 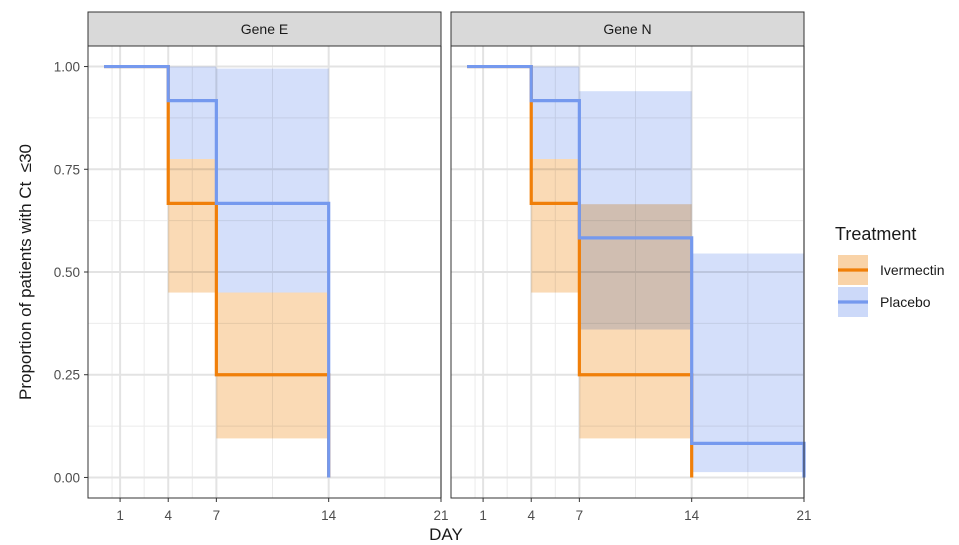 What do you see at coordinates (875, 234) in the screenshot?
I see `legend-title: Treatment` at bounding box center [875, 234].